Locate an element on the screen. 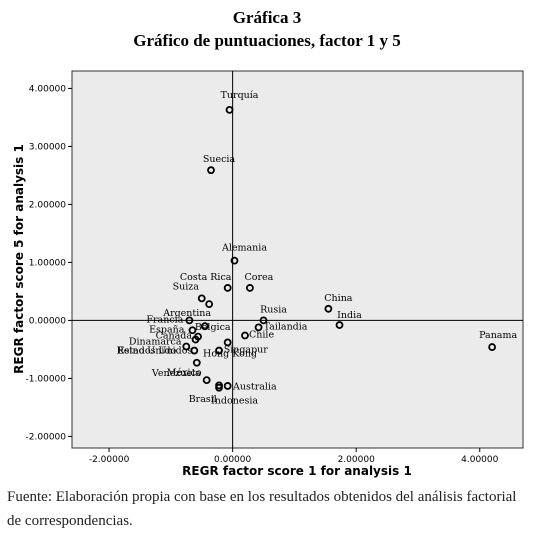 Image resolution: width=534 pixels, height=535 pixels. x-tick-label: 4.00000 is located at coordinates (479, 460).